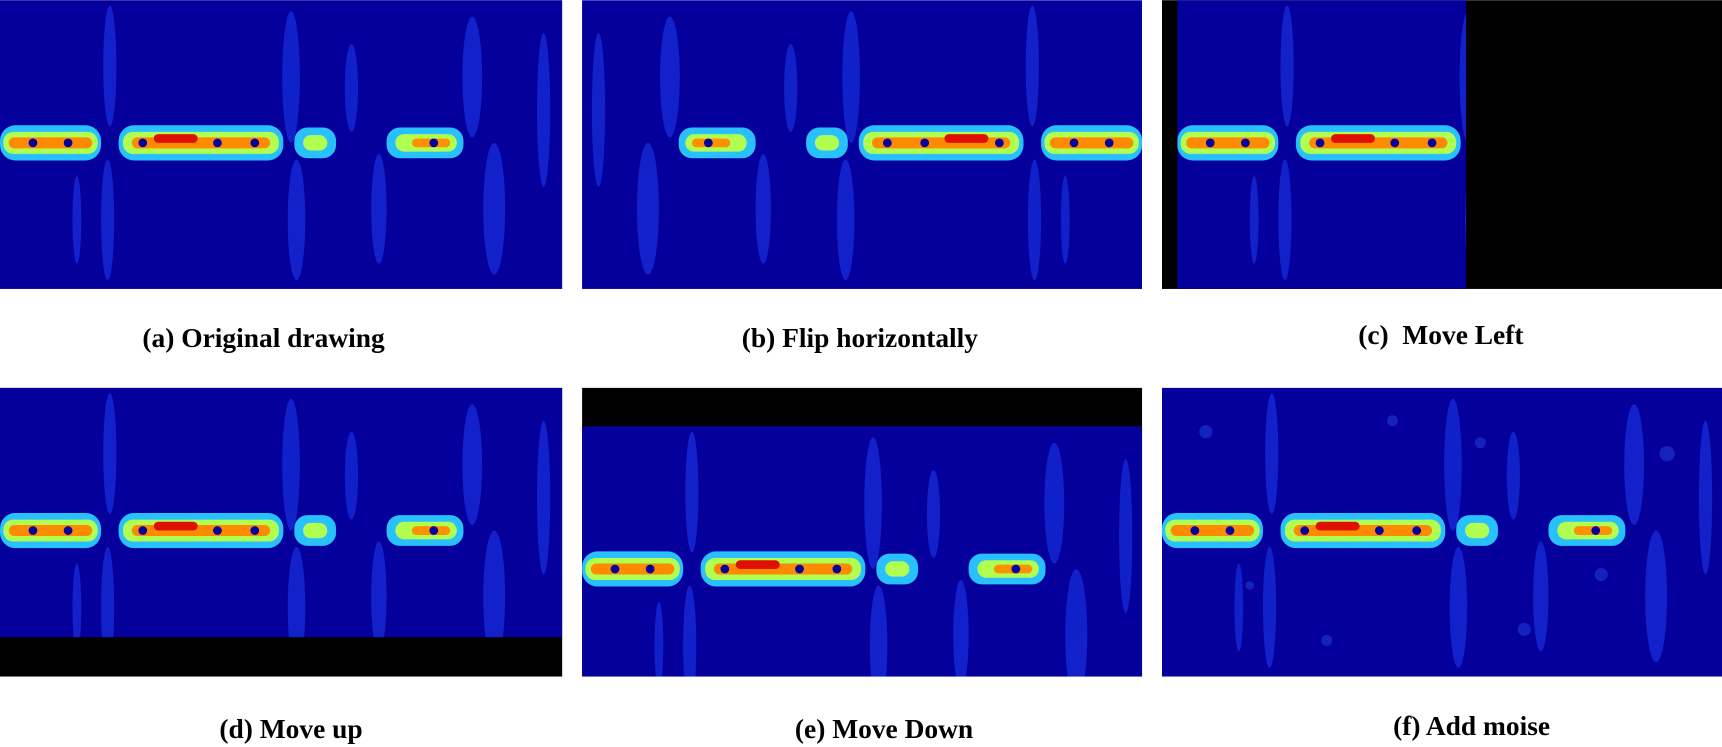 This screenshot has width=1722, height=747. I want to click on caption: (b) Flip horizontally, so click(860, 338).